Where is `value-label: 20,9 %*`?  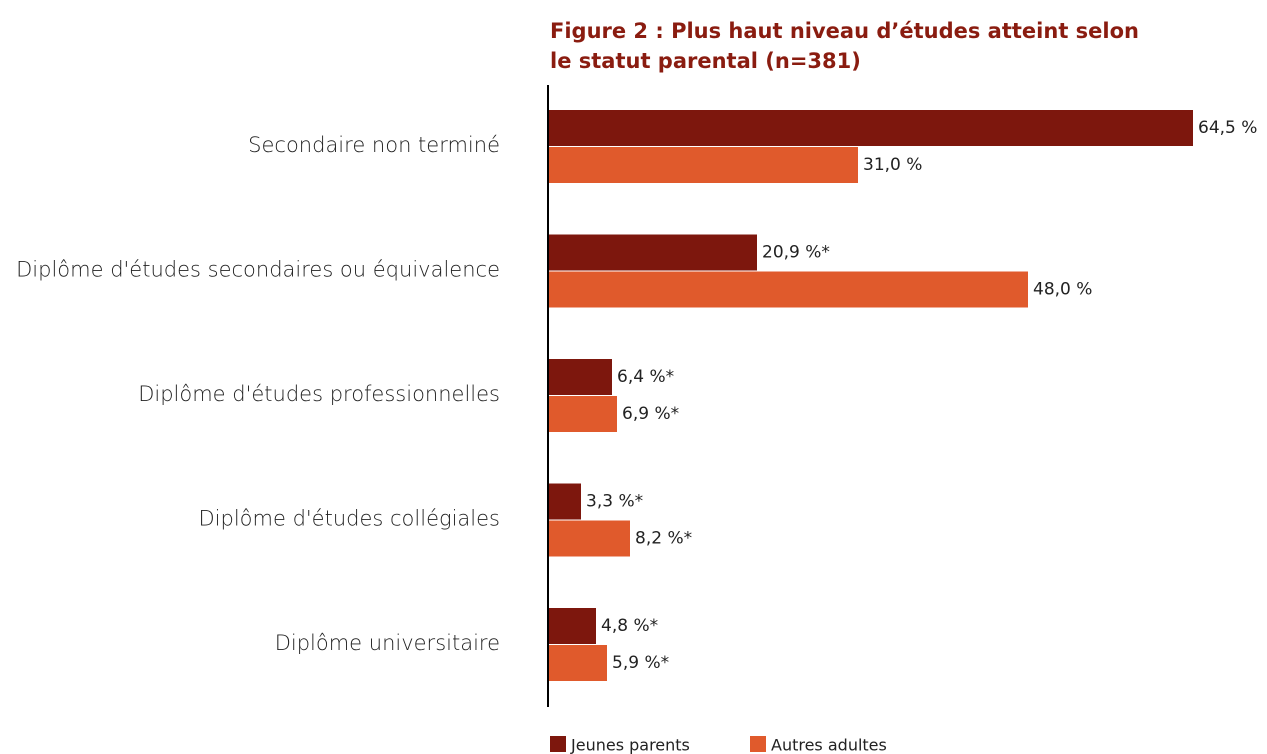 value-label: 20,9 %* is located at coordinates (796, 253).